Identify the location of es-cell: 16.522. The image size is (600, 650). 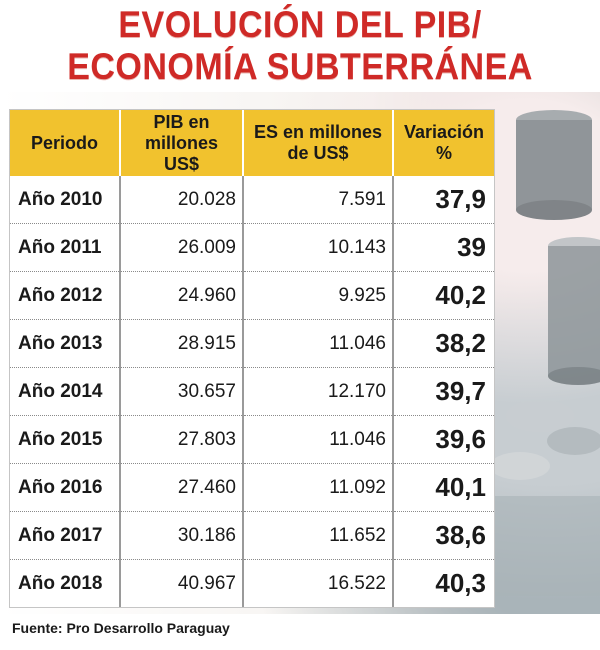
(318, 583).